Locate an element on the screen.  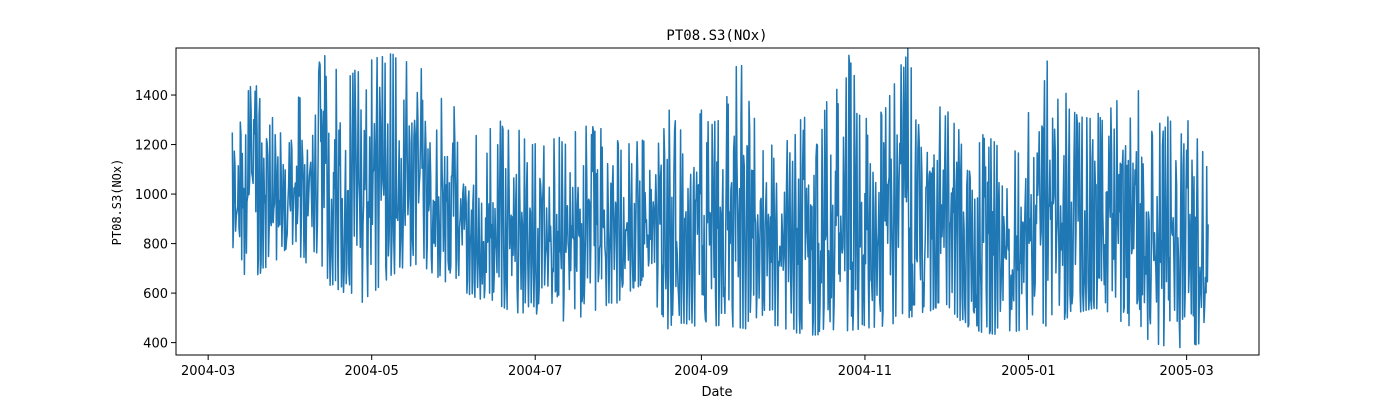
x-axis-label: Date is located at coordinates (716, 392).